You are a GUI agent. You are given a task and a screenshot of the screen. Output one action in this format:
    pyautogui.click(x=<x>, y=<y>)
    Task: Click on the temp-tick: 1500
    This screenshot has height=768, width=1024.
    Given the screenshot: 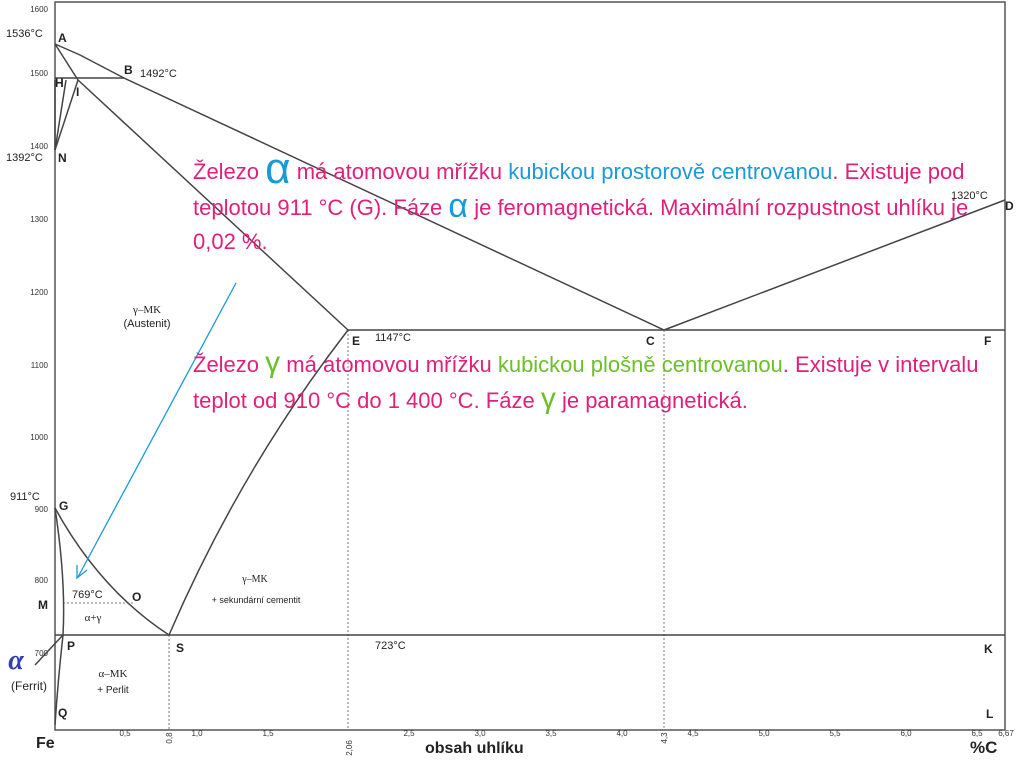 What is the action you would take?
    pyautogui.click(x=39, y=73)
    